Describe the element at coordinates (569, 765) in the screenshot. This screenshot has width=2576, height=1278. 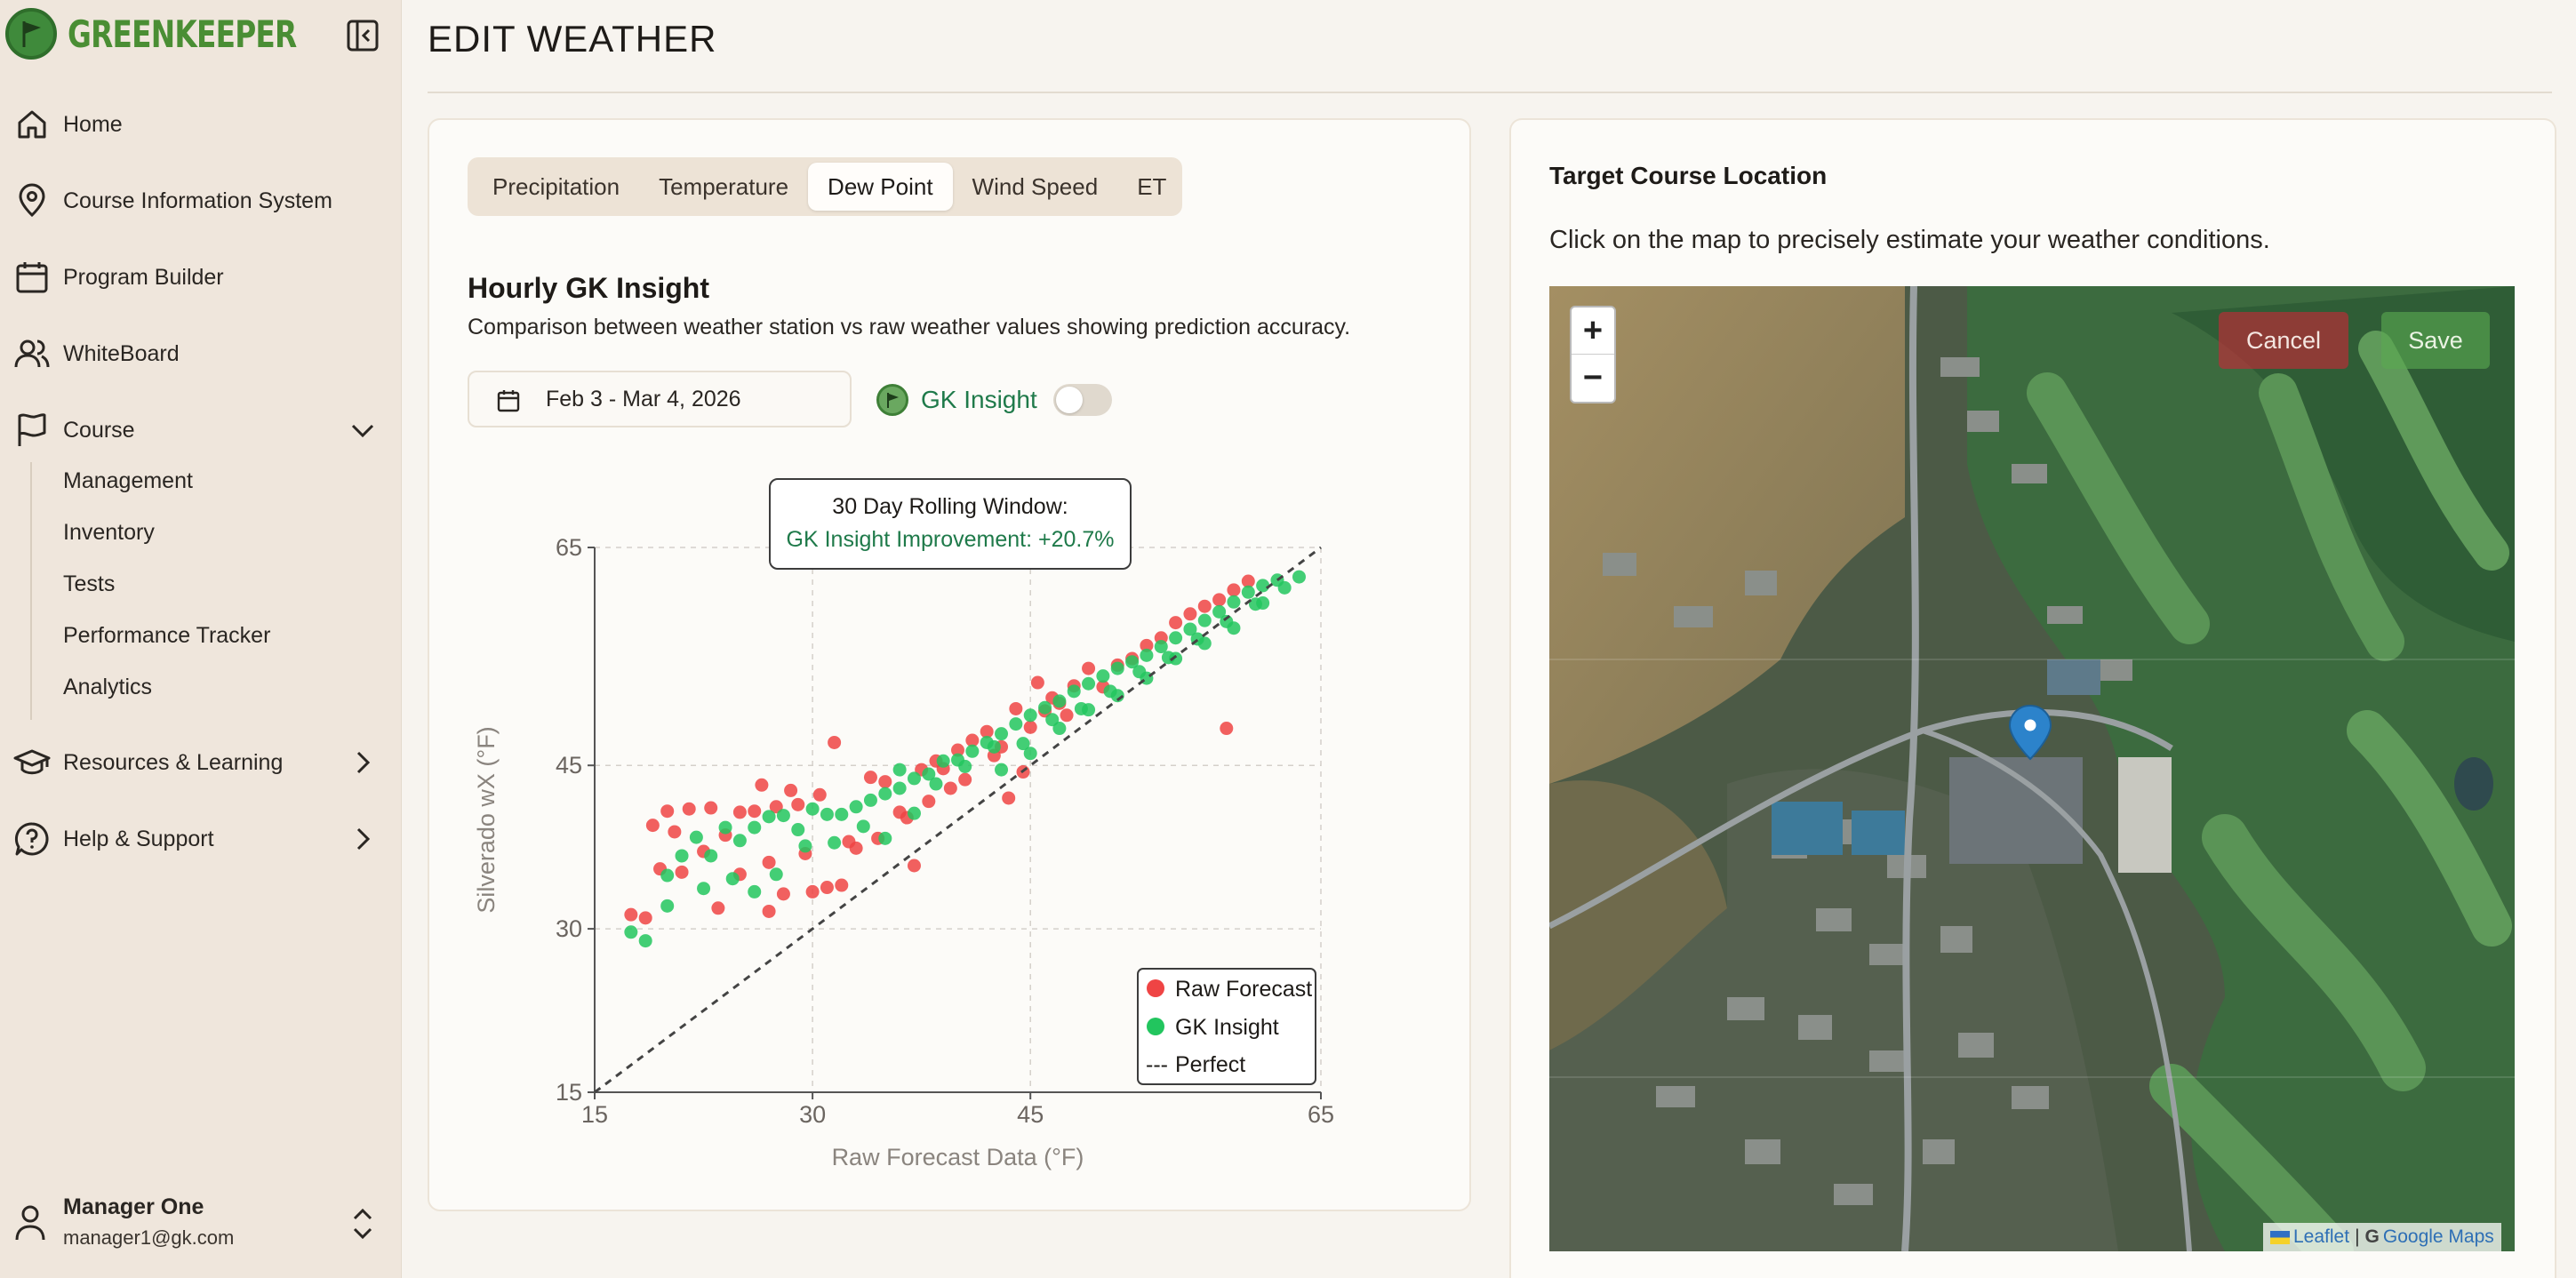
I see `y-tick-label: 45` at that location.